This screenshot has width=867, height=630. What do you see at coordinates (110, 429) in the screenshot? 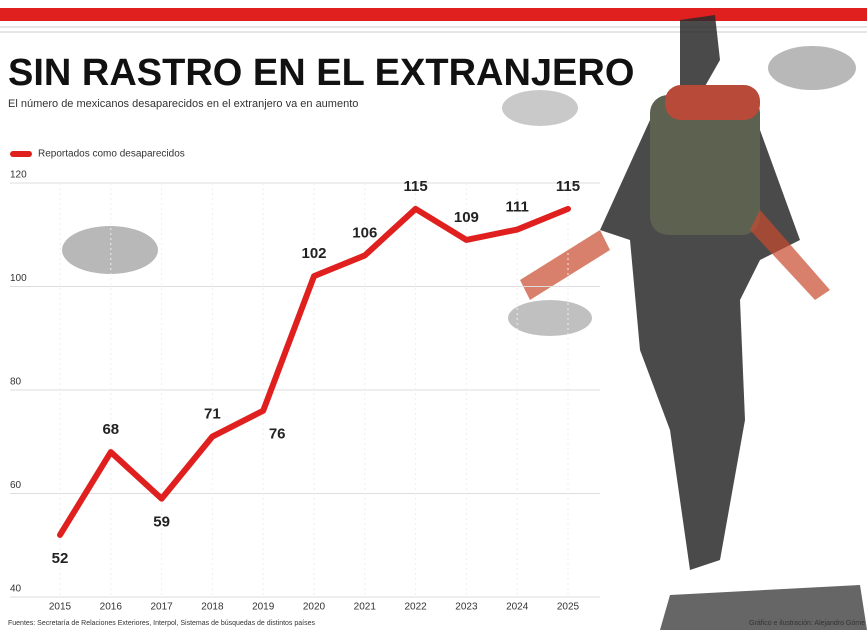
I see `data-label: 68` at bounding box center [110, 429].